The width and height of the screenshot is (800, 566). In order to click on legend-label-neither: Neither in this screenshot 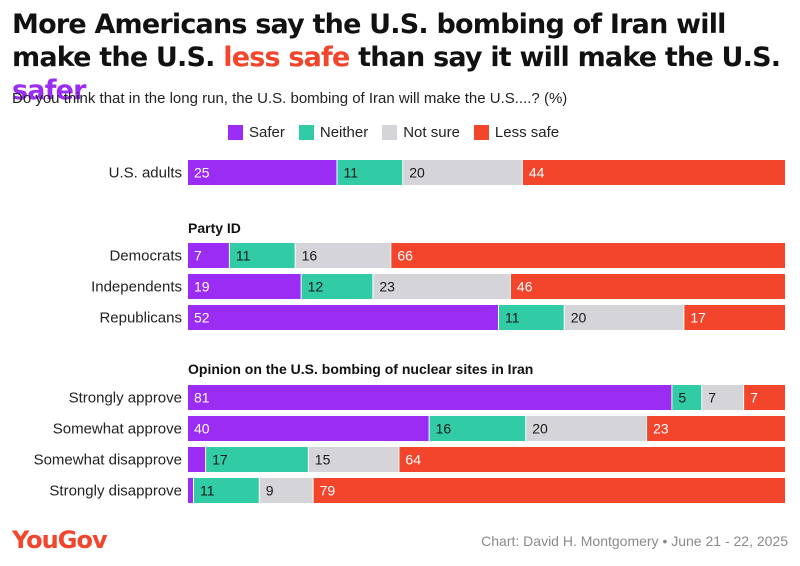, I will do `click(344, 132)`.